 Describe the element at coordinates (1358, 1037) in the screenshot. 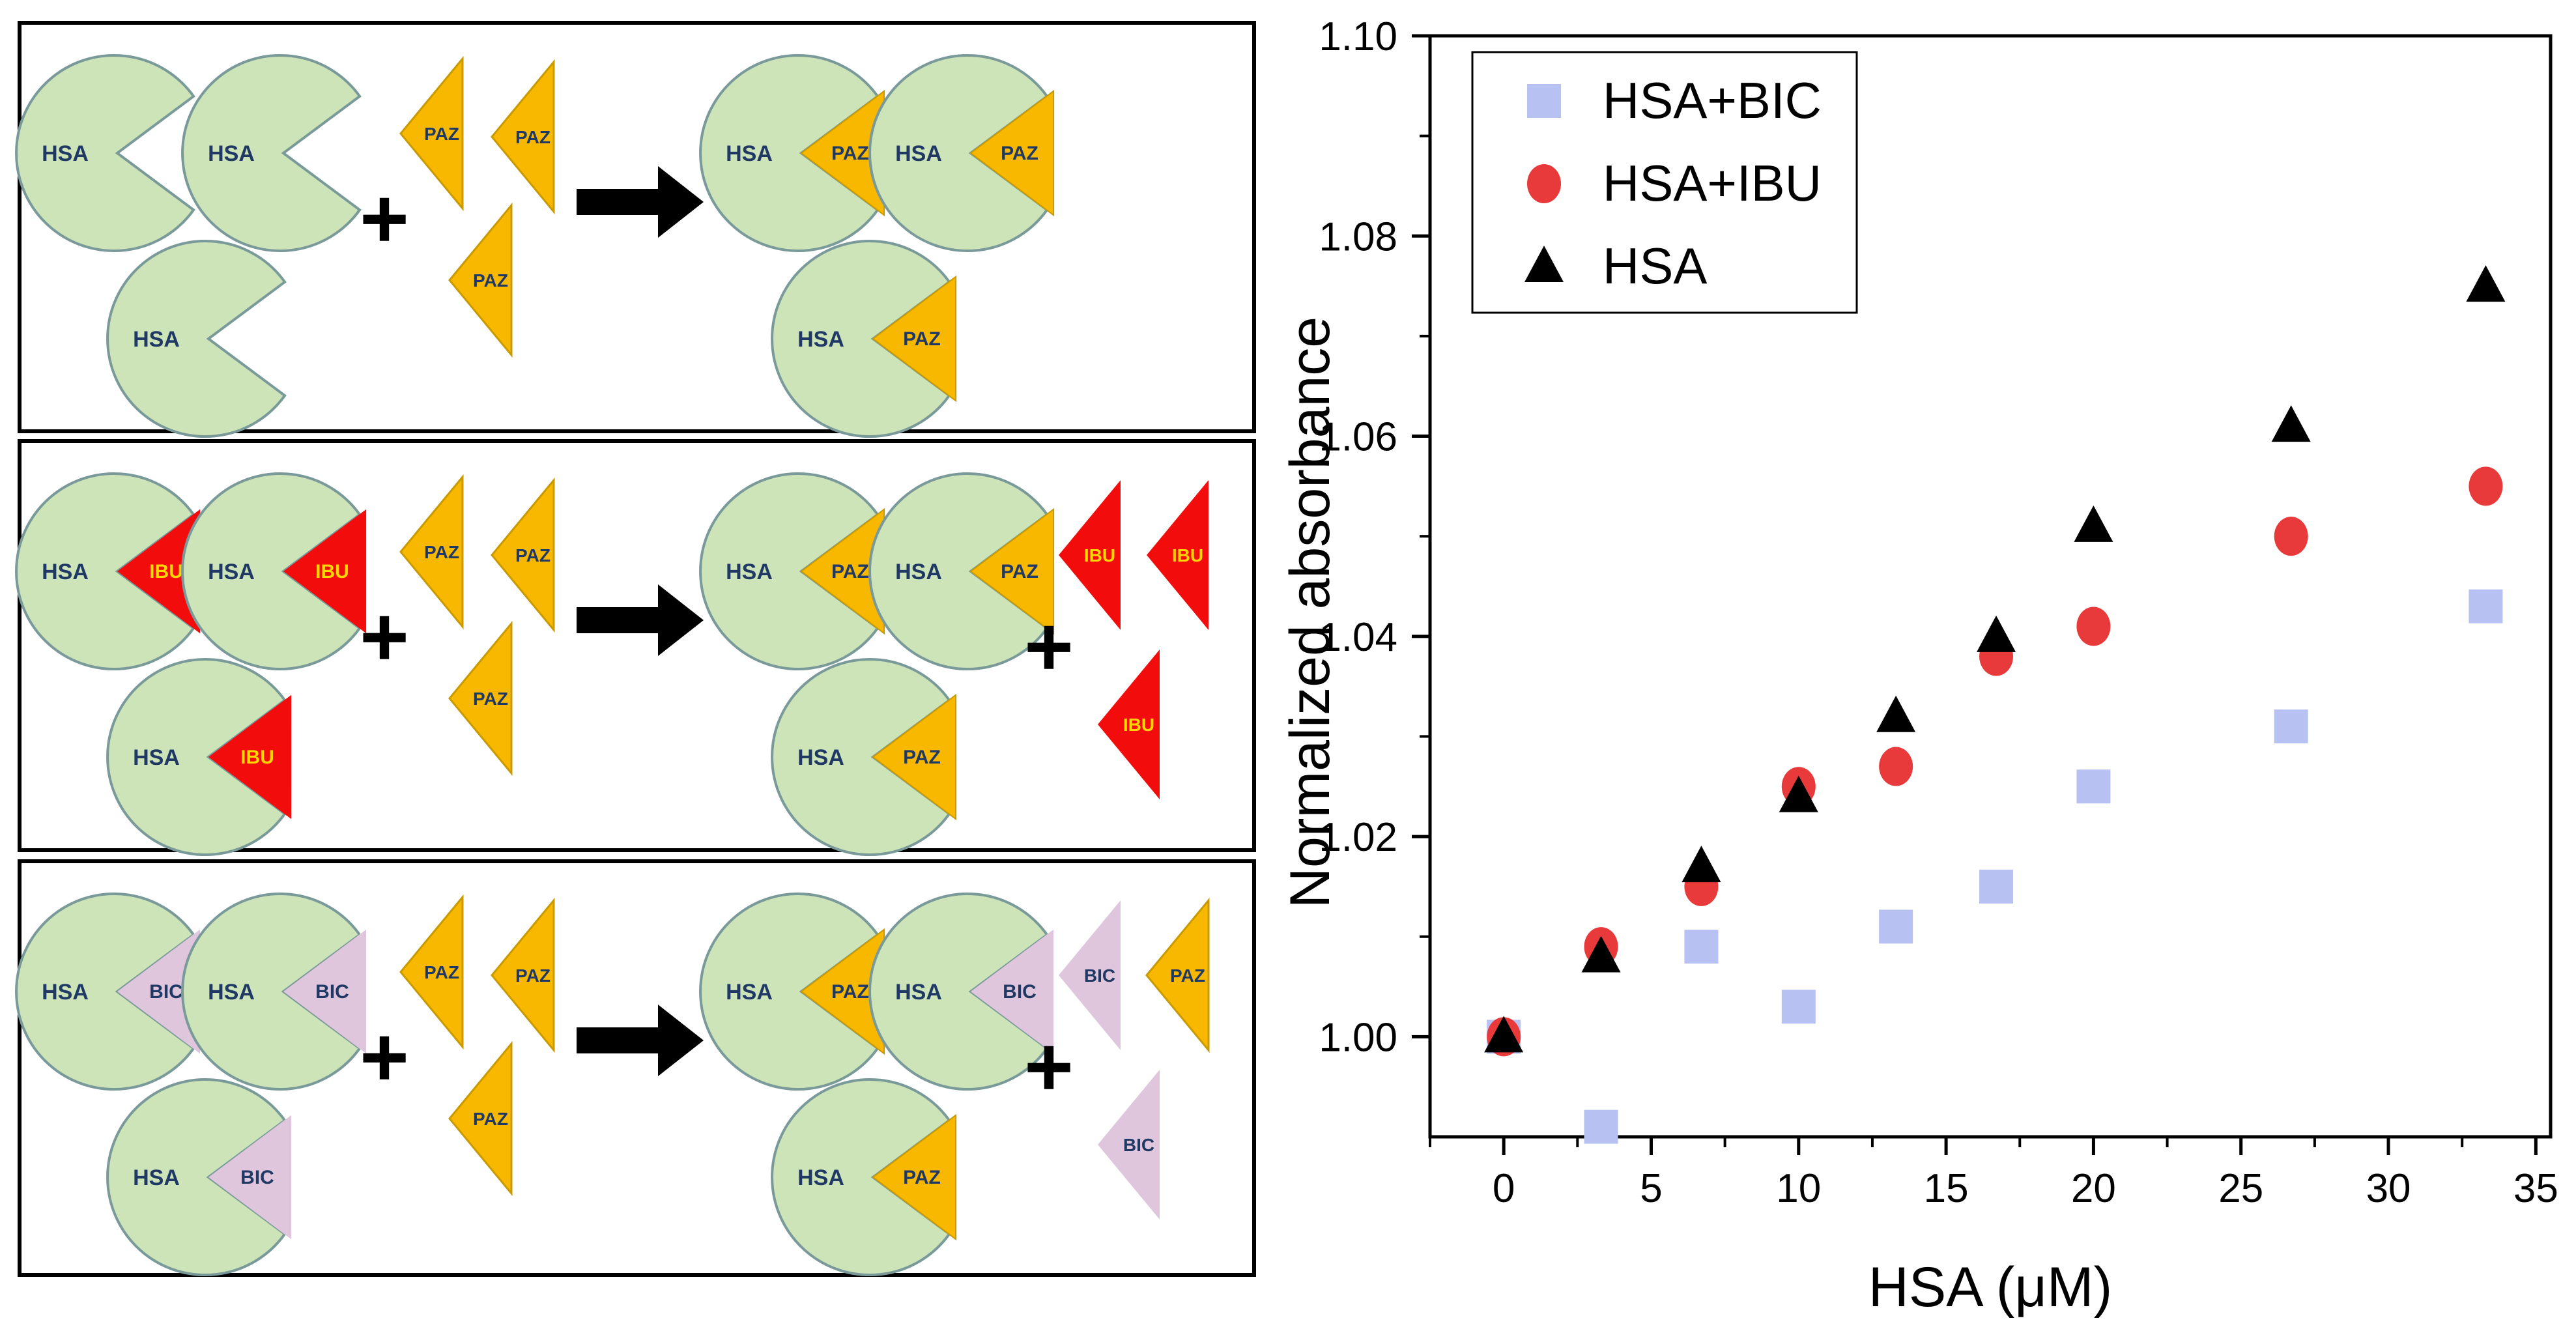

I see `y-tick-label: 1.00` at that location.